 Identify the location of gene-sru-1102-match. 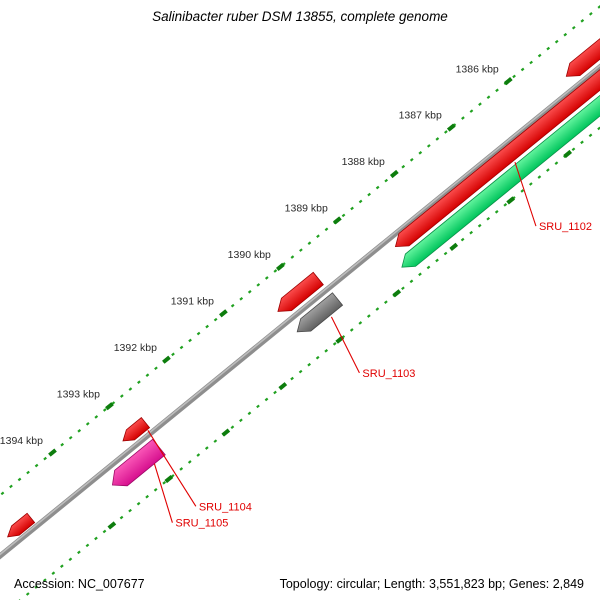
(498, 177).